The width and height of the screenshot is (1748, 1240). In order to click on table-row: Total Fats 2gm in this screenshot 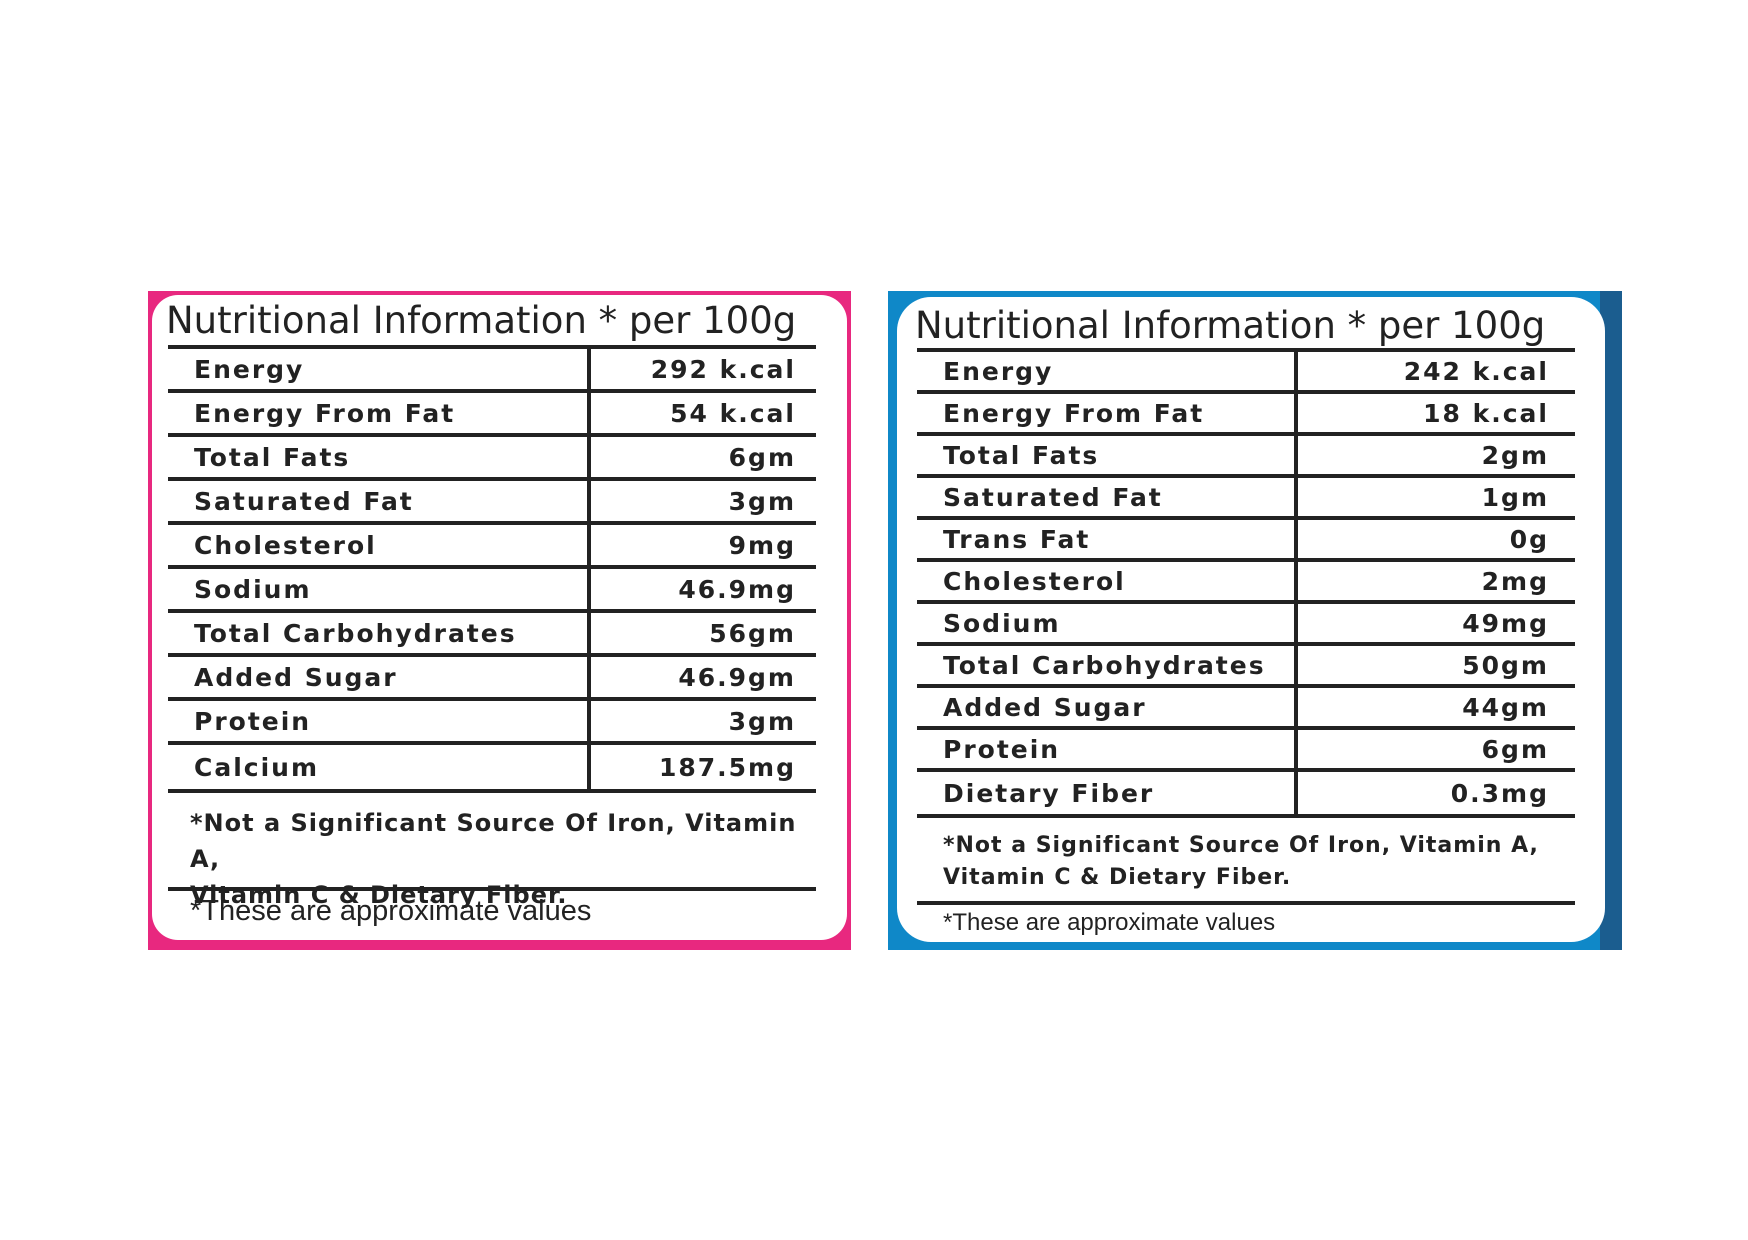, I will do `click(1246, 457)`.